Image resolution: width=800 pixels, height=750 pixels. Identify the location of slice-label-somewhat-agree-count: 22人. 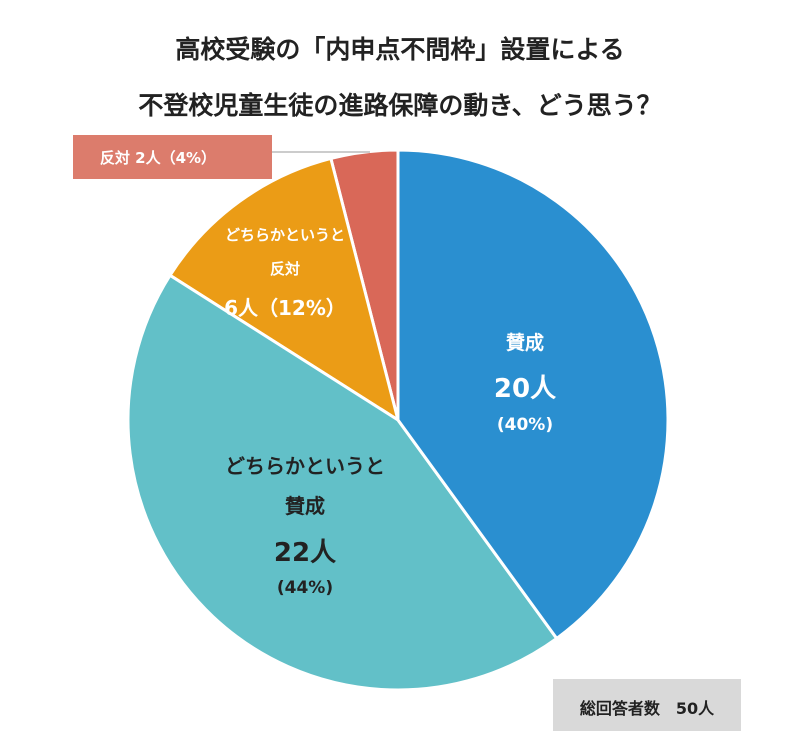
(305, 553).